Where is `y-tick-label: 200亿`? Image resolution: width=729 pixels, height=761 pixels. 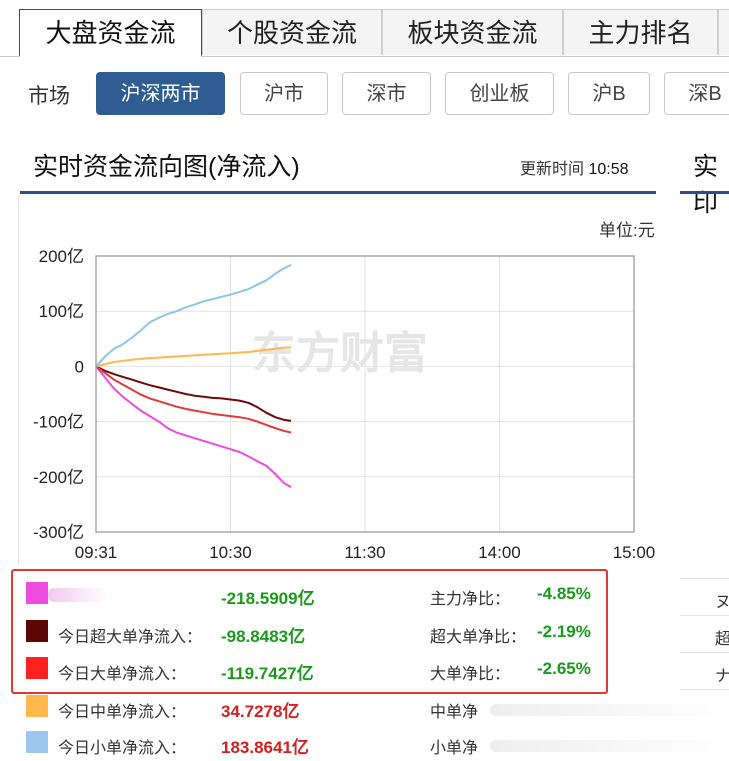 y-tick-label: 200亿 is located at coordinates (61, 256).